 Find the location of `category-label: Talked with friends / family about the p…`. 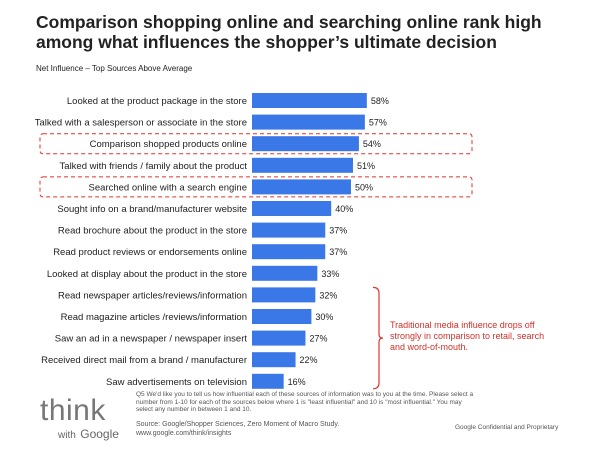

category-label: Talked with friends / family about the p… is located at coordinates (154, 166).